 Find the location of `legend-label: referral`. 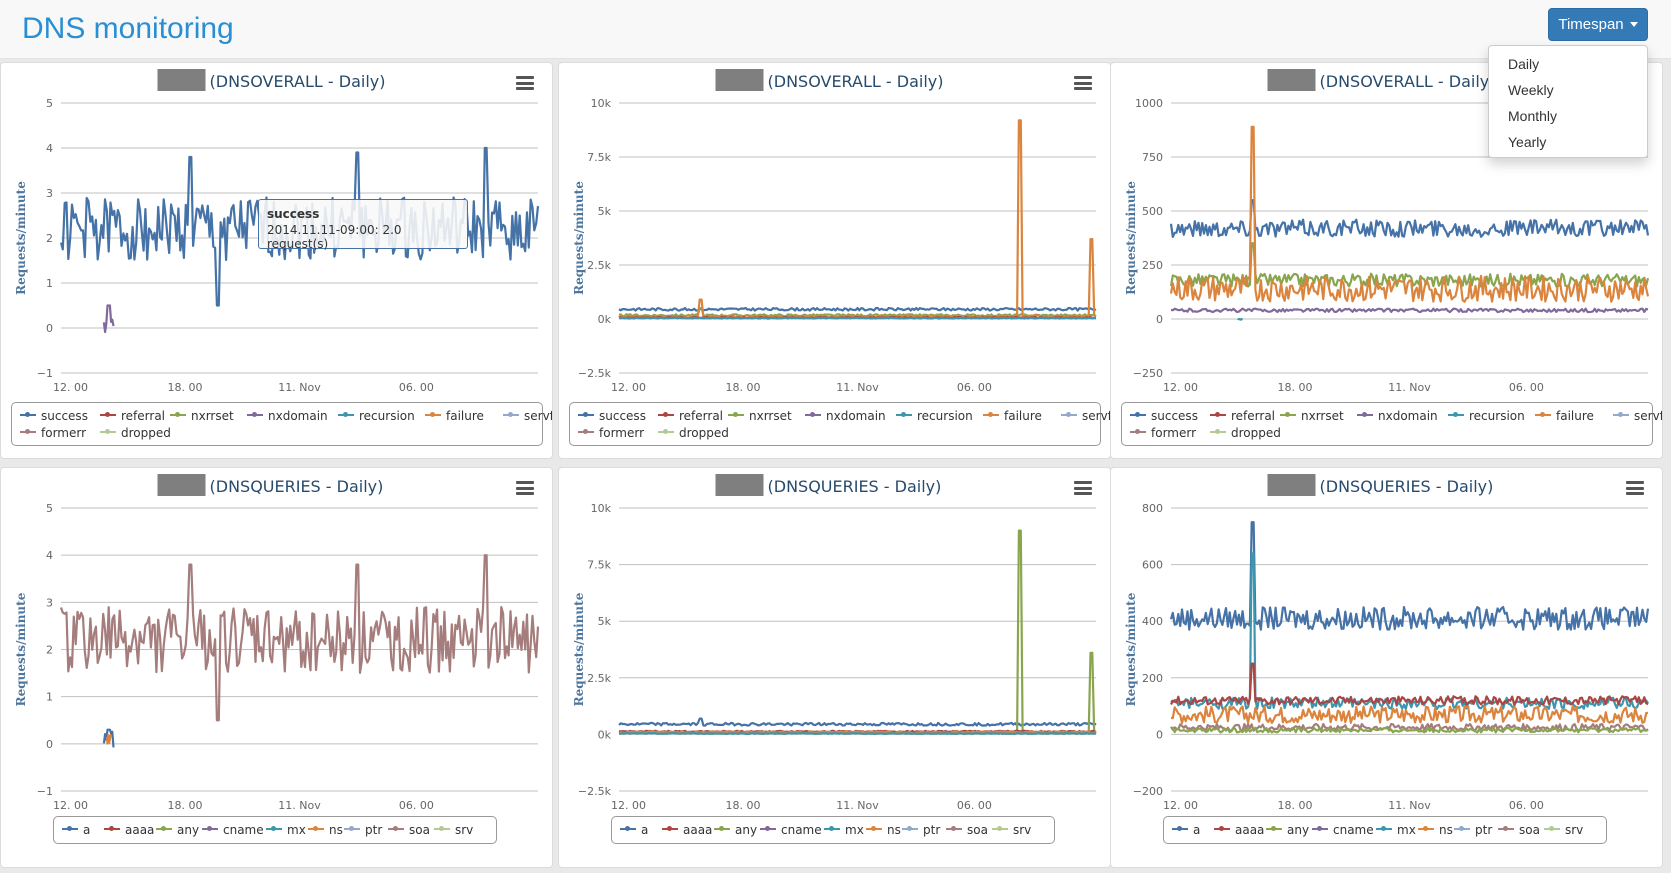

legend-label: referral is located at coordinates (143, 416).